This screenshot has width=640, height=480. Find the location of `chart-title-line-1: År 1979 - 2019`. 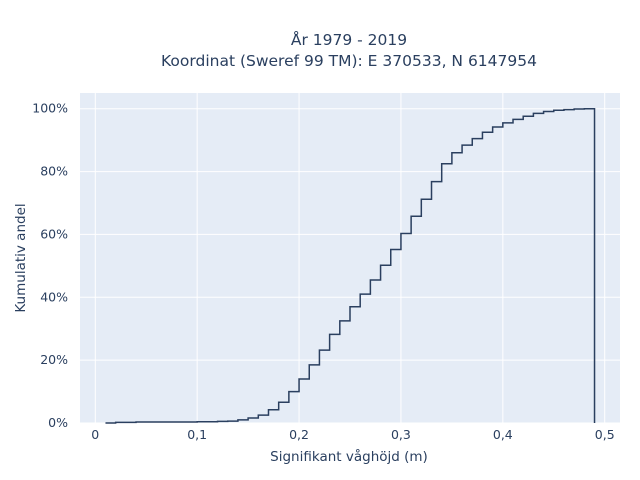

chart-title-line-1: År 1979 - 2019 is located at coordinates (349, 39).